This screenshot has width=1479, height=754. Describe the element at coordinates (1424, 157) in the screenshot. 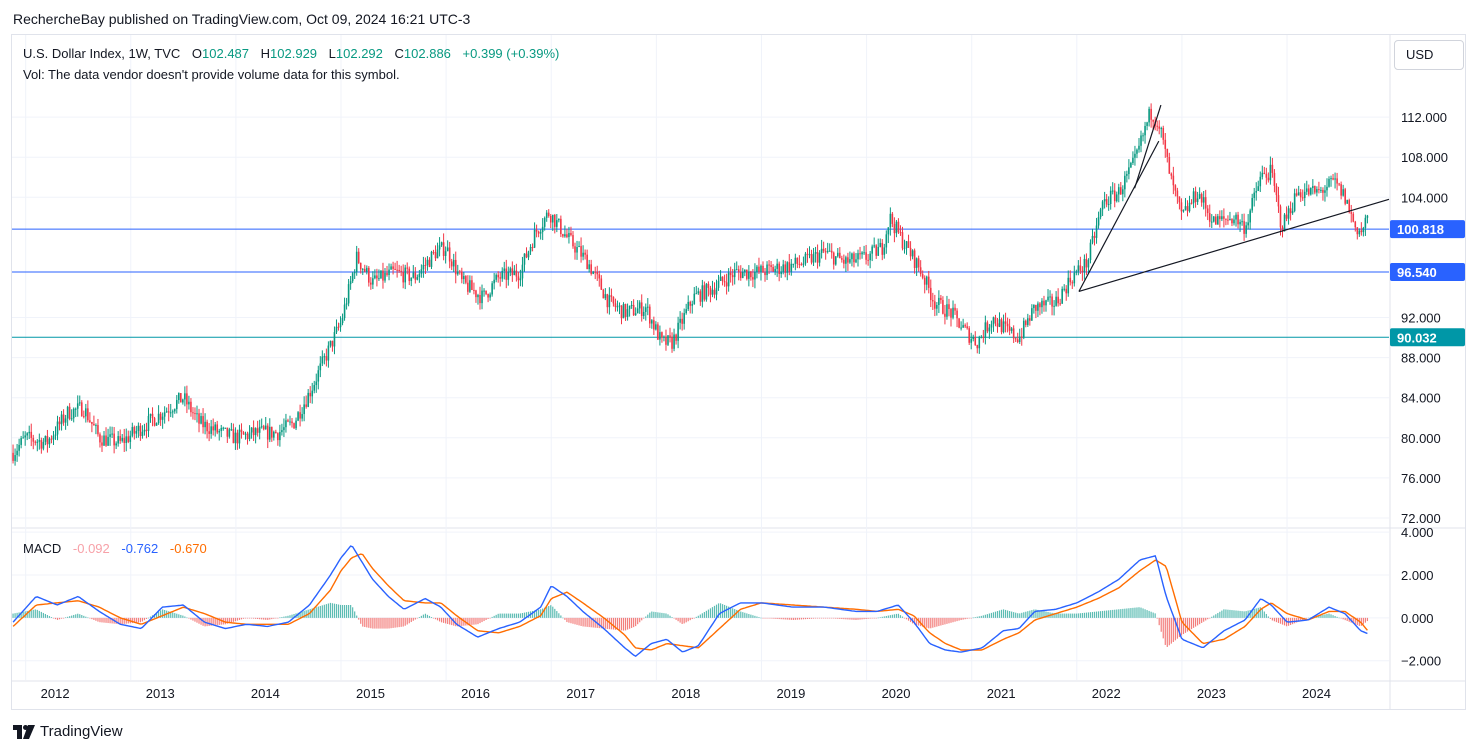

I see `price-tick-label: 108.000` at that location.